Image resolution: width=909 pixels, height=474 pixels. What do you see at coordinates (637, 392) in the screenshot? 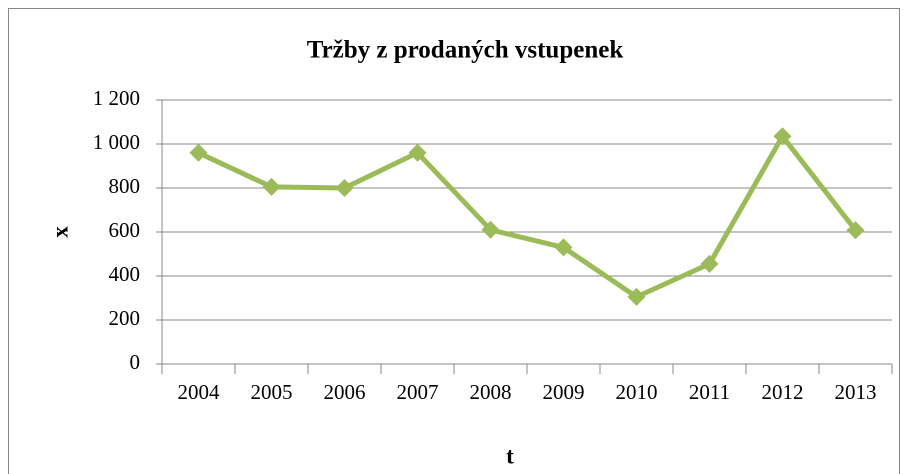
I see `x-tick-label: 2010` at bounding box center [637, 392].